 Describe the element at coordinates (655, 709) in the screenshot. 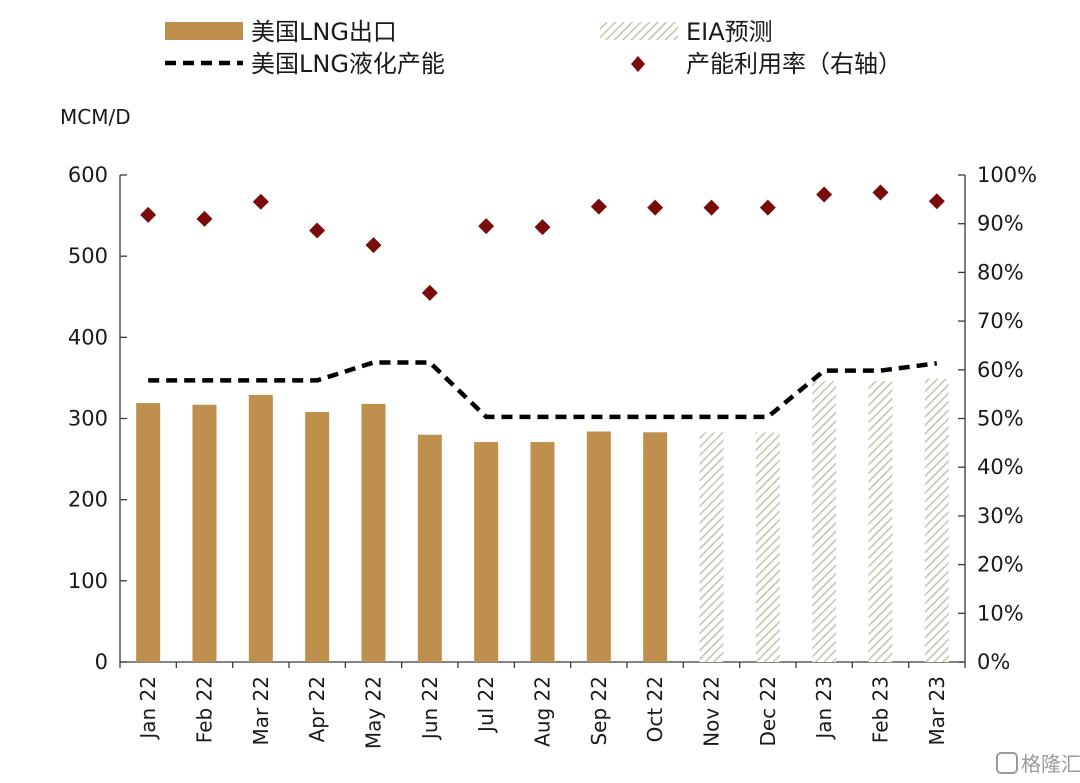

I see `x-tick-label: Oct 22` at that location.